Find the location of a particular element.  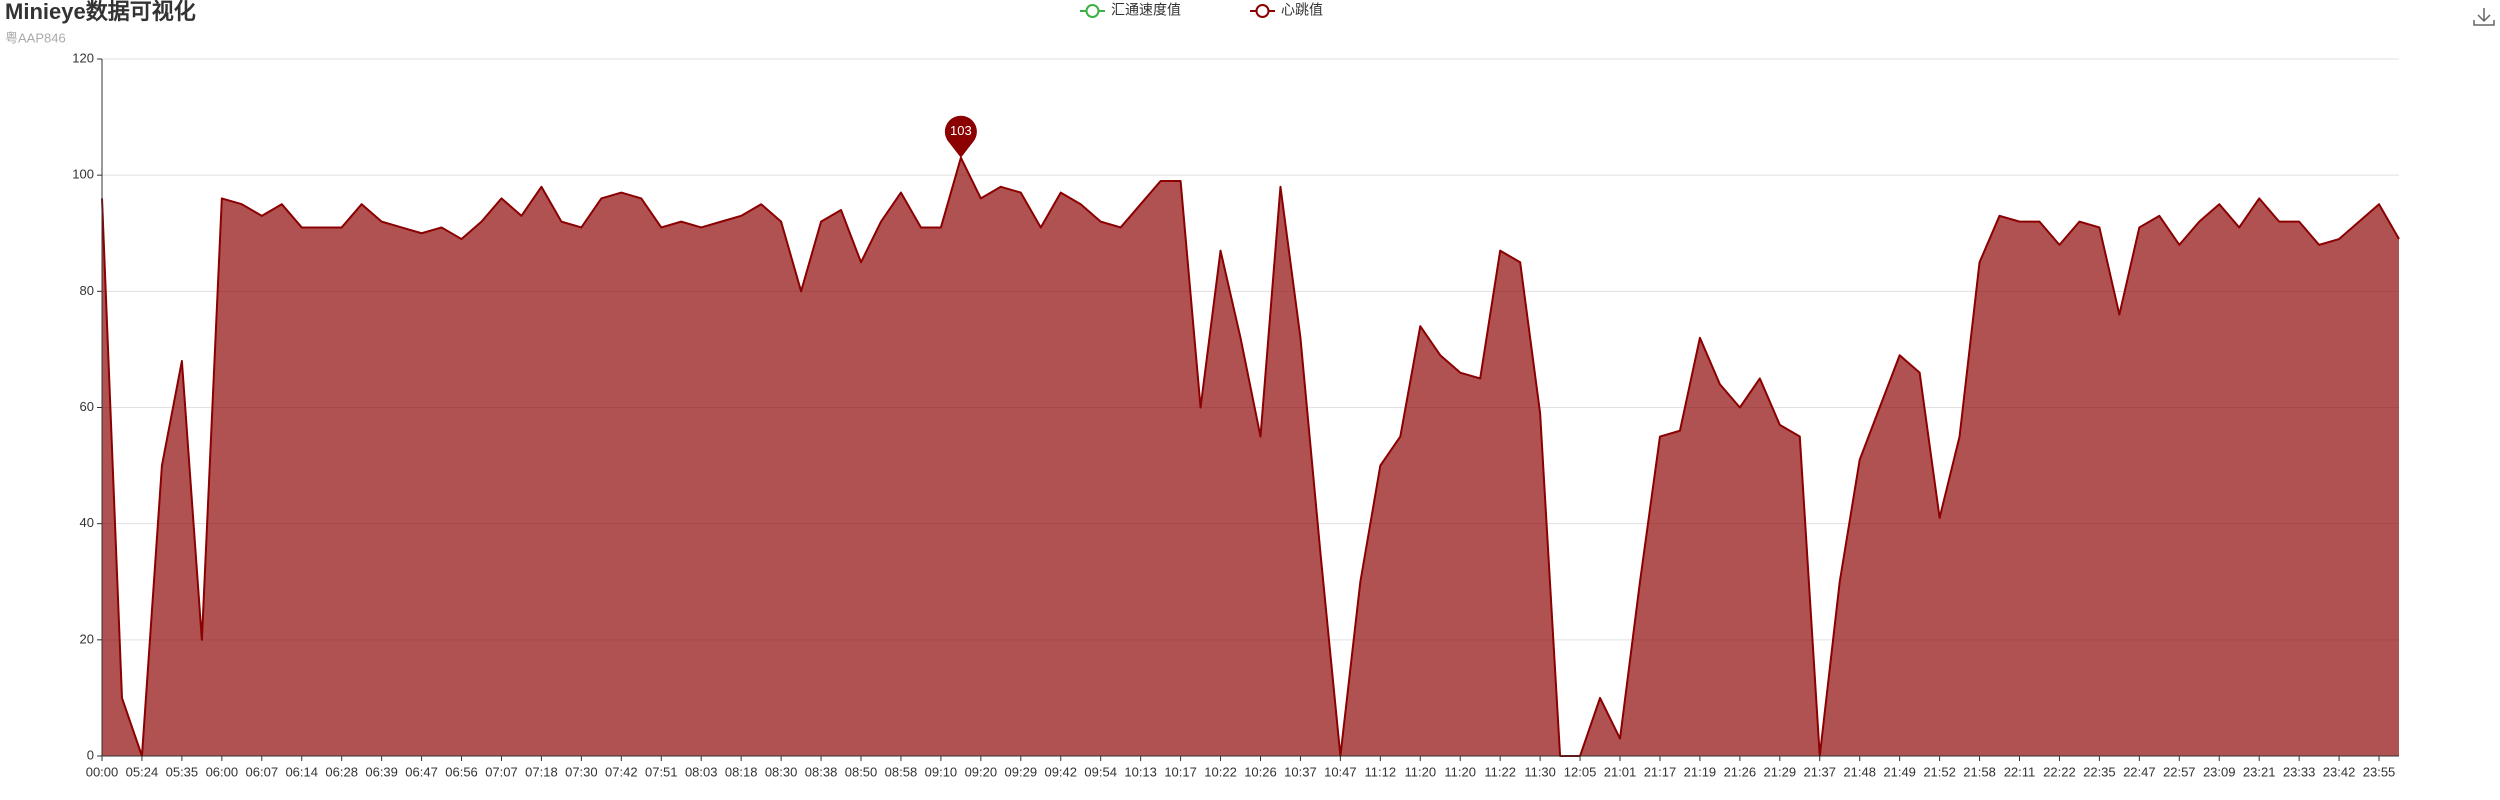

x-tick-label: 23:42 is located at coordinates (2339, 771).